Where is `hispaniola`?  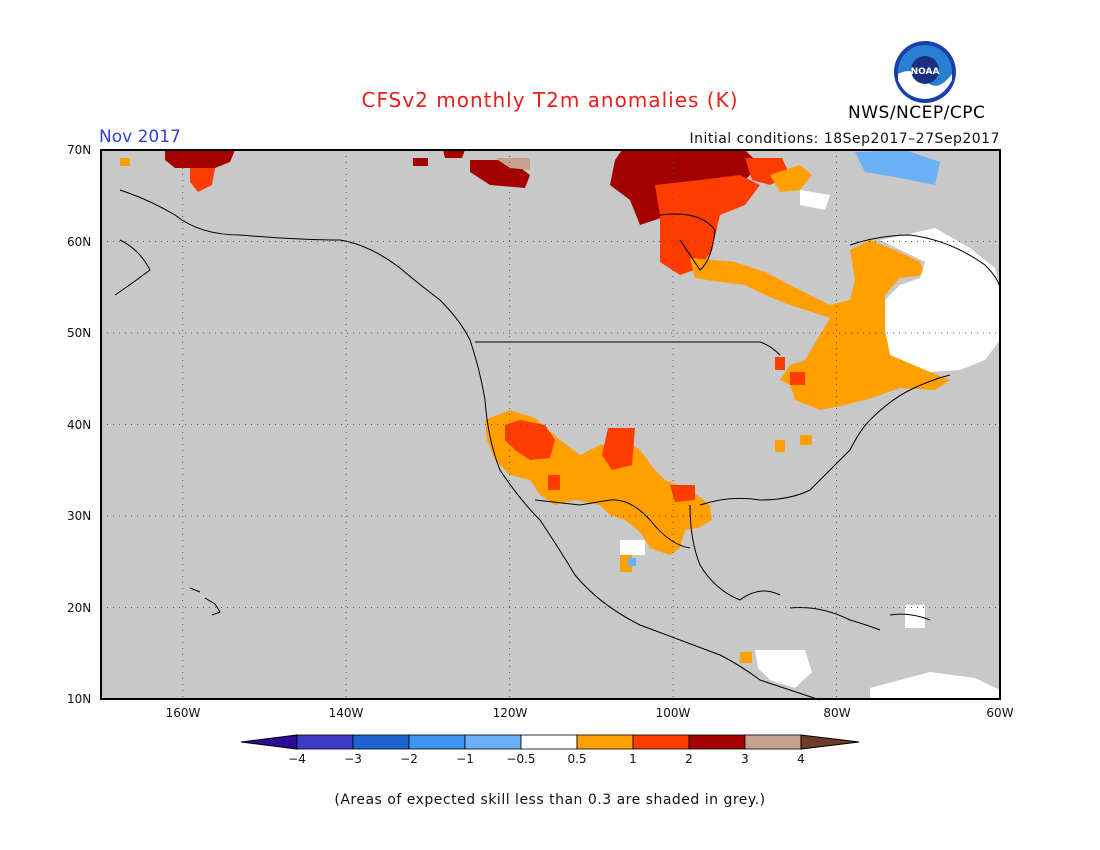
hispaniola is located at coordinates (910, 617).